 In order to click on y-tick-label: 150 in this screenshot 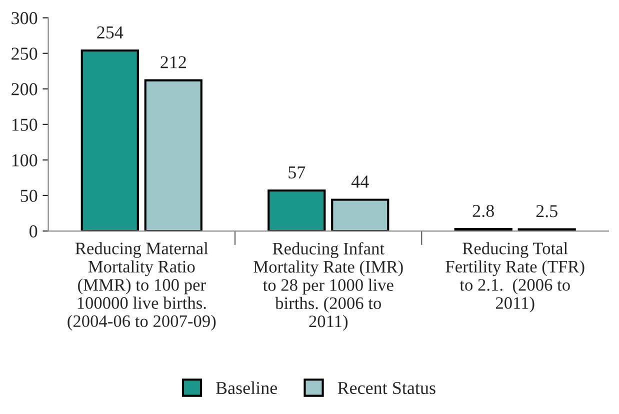, I will do `click(25, 124)`.